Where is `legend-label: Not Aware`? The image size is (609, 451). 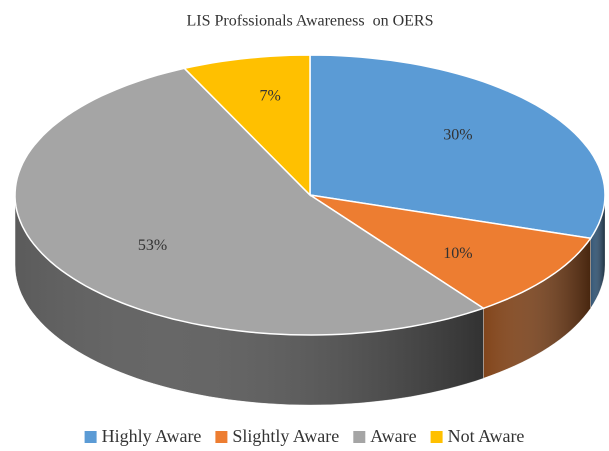
legend-label: Not Aware is located at coordinates (486, 436).